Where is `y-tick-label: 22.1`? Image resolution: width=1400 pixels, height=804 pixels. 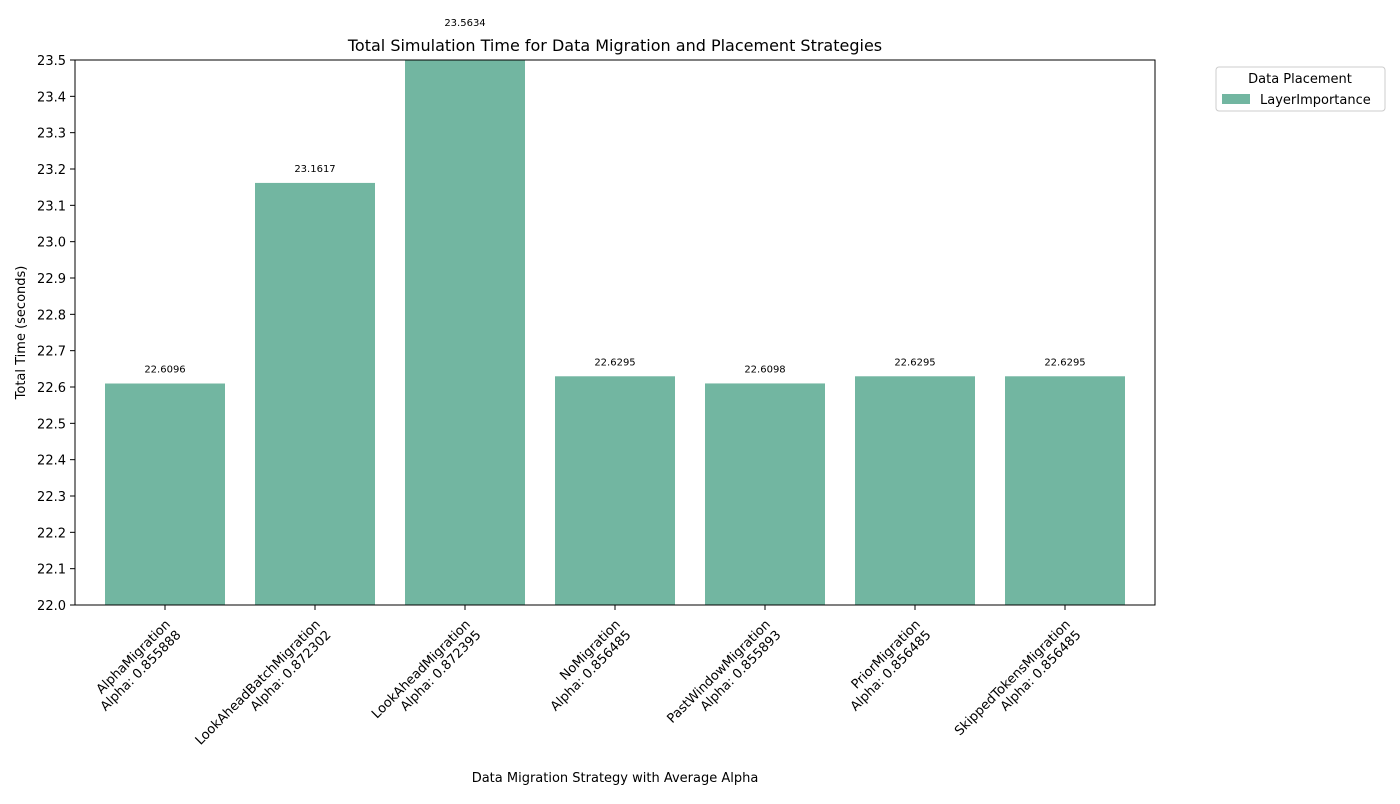 y-tick-label: 22.1 is located at coordinates (51, 570).